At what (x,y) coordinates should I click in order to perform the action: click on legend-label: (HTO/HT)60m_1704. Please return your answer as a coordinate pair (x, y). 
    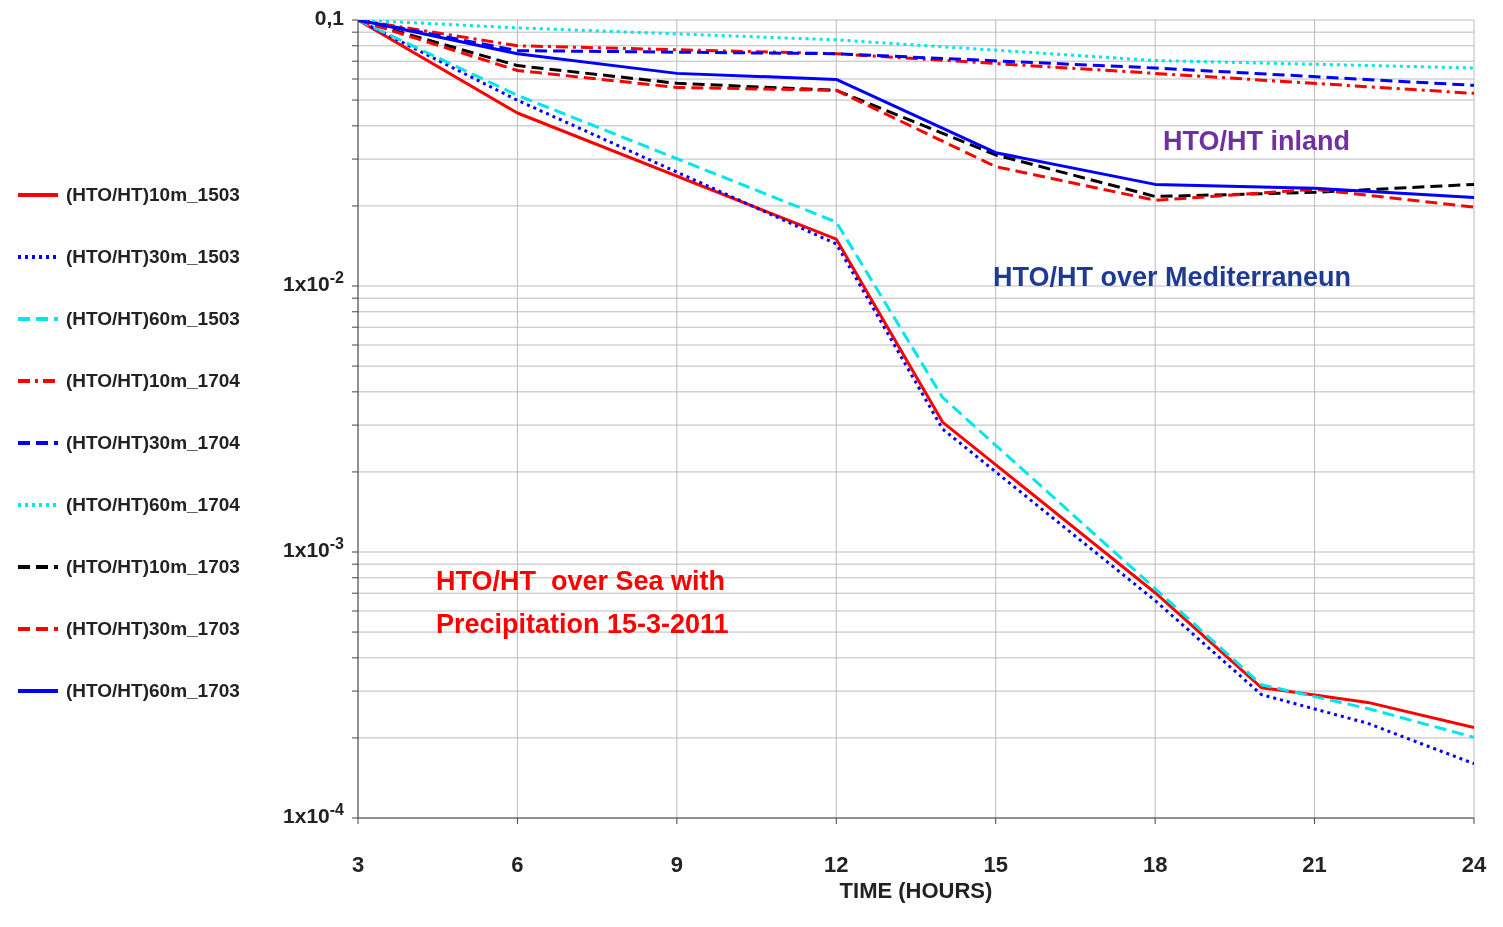
    Looking at the image, I should click on (153, 505).